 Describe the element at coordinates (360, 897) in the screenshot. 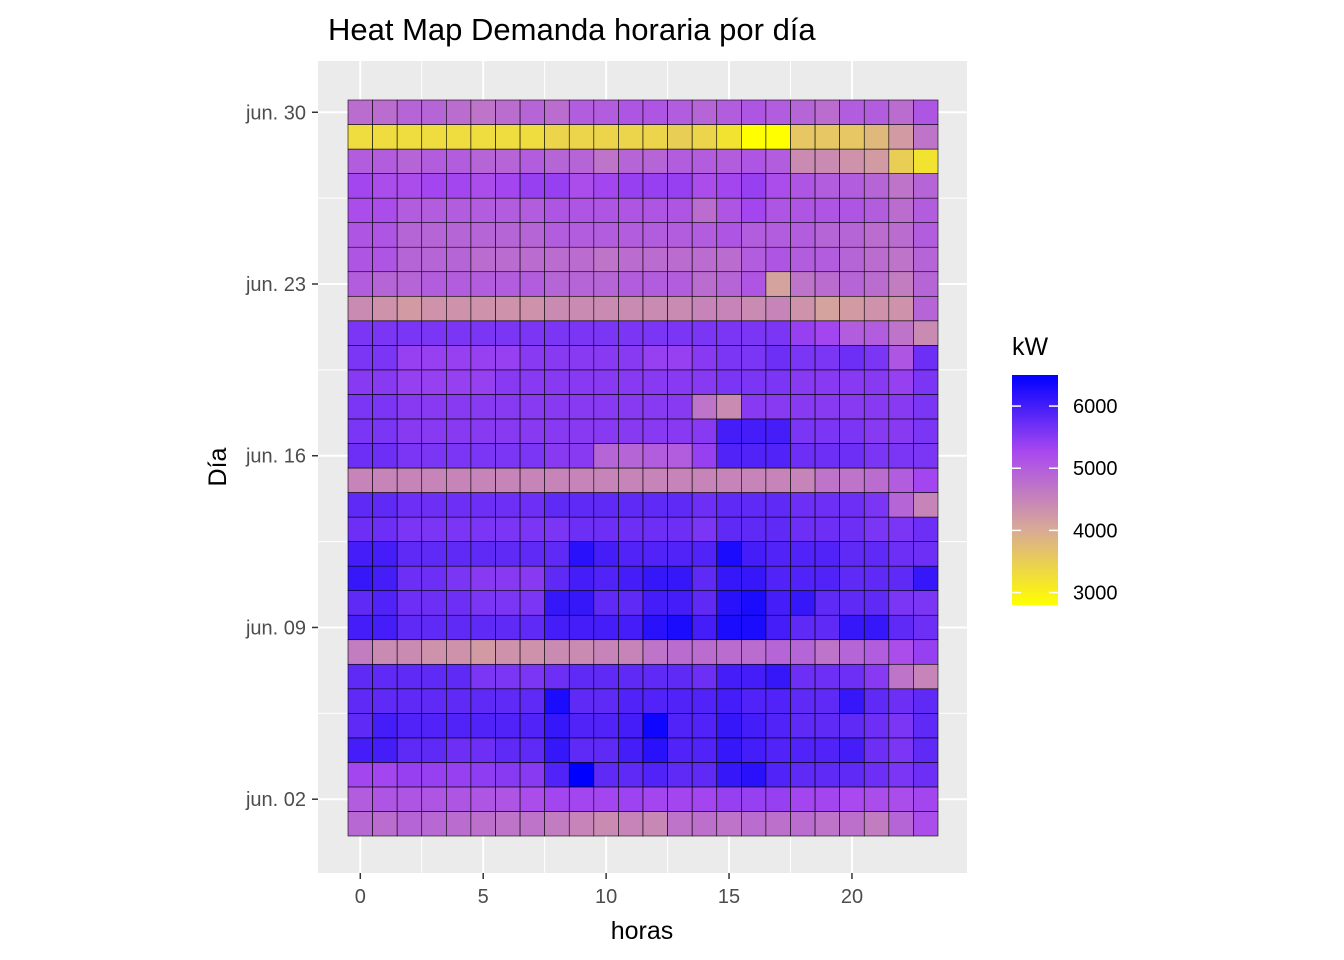

I see `x-tick-label: 0` at that location.